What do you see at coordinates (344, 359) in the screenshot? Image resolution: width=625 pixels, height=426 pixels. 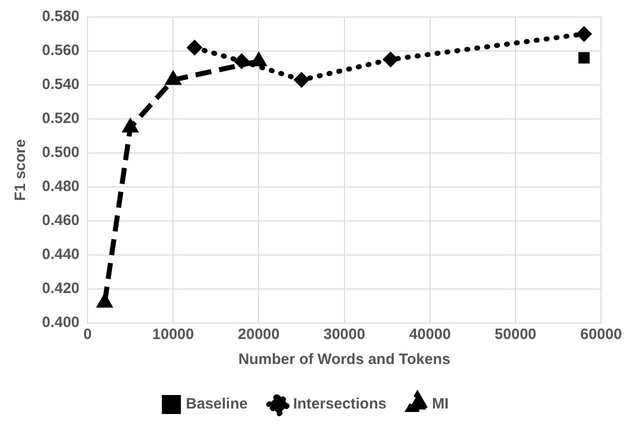 I see `x-axis-title: Number of Words and Tokens` at bounding box center [344, 359].